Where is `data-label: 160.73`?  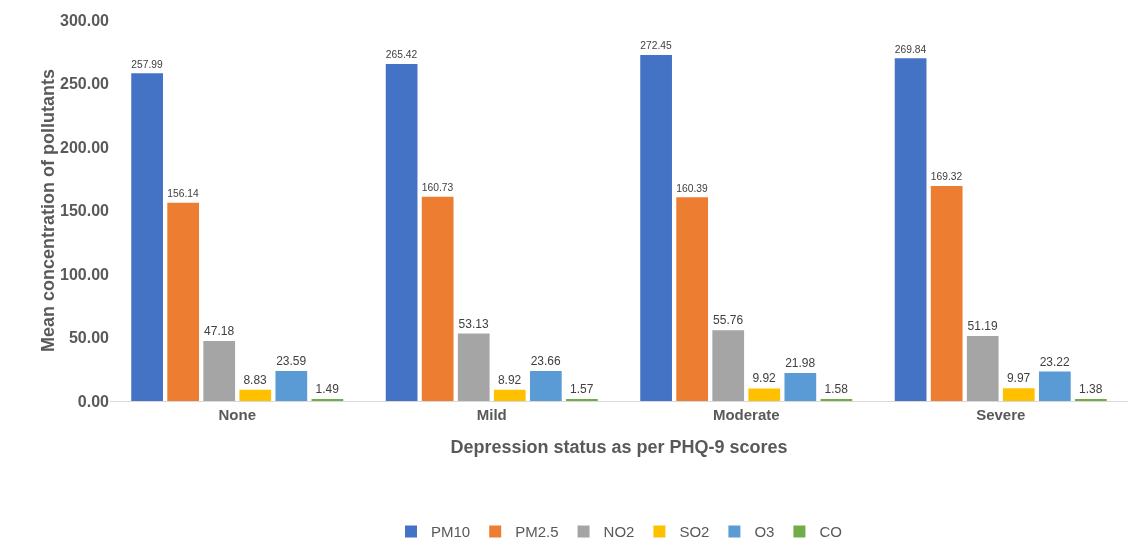
data-label: 160.73 is located at coordinates (437, 188).